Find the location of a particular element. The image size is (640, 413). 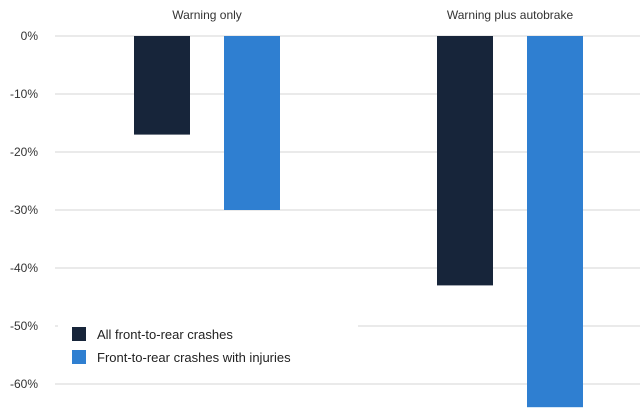

y-tick-label: -40% is located at coordinates (24, 268).